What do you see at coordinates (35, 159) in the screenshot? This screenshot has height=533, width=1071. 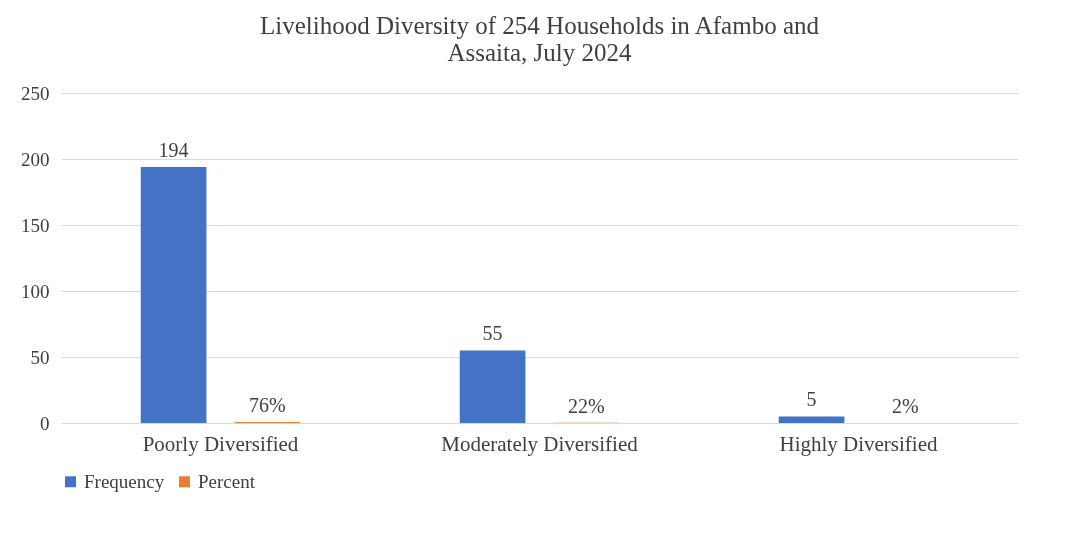 I see `y-tick-label: 200` at bounding box center [35, 159].